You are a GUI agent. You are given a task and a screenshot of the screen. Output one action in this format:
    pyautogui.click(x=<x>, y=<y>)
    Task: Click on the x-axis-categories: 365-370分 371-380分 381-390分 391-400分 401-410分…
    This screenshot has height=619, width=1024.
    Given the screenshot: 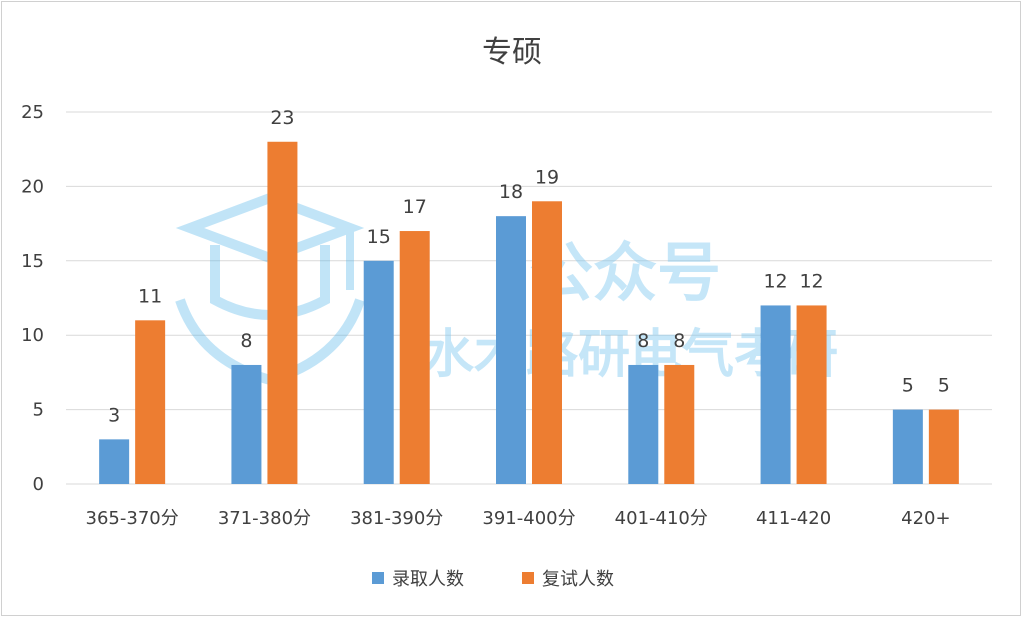 What is the action you would take?
    pyautogui.click(x=518, y=518)
    